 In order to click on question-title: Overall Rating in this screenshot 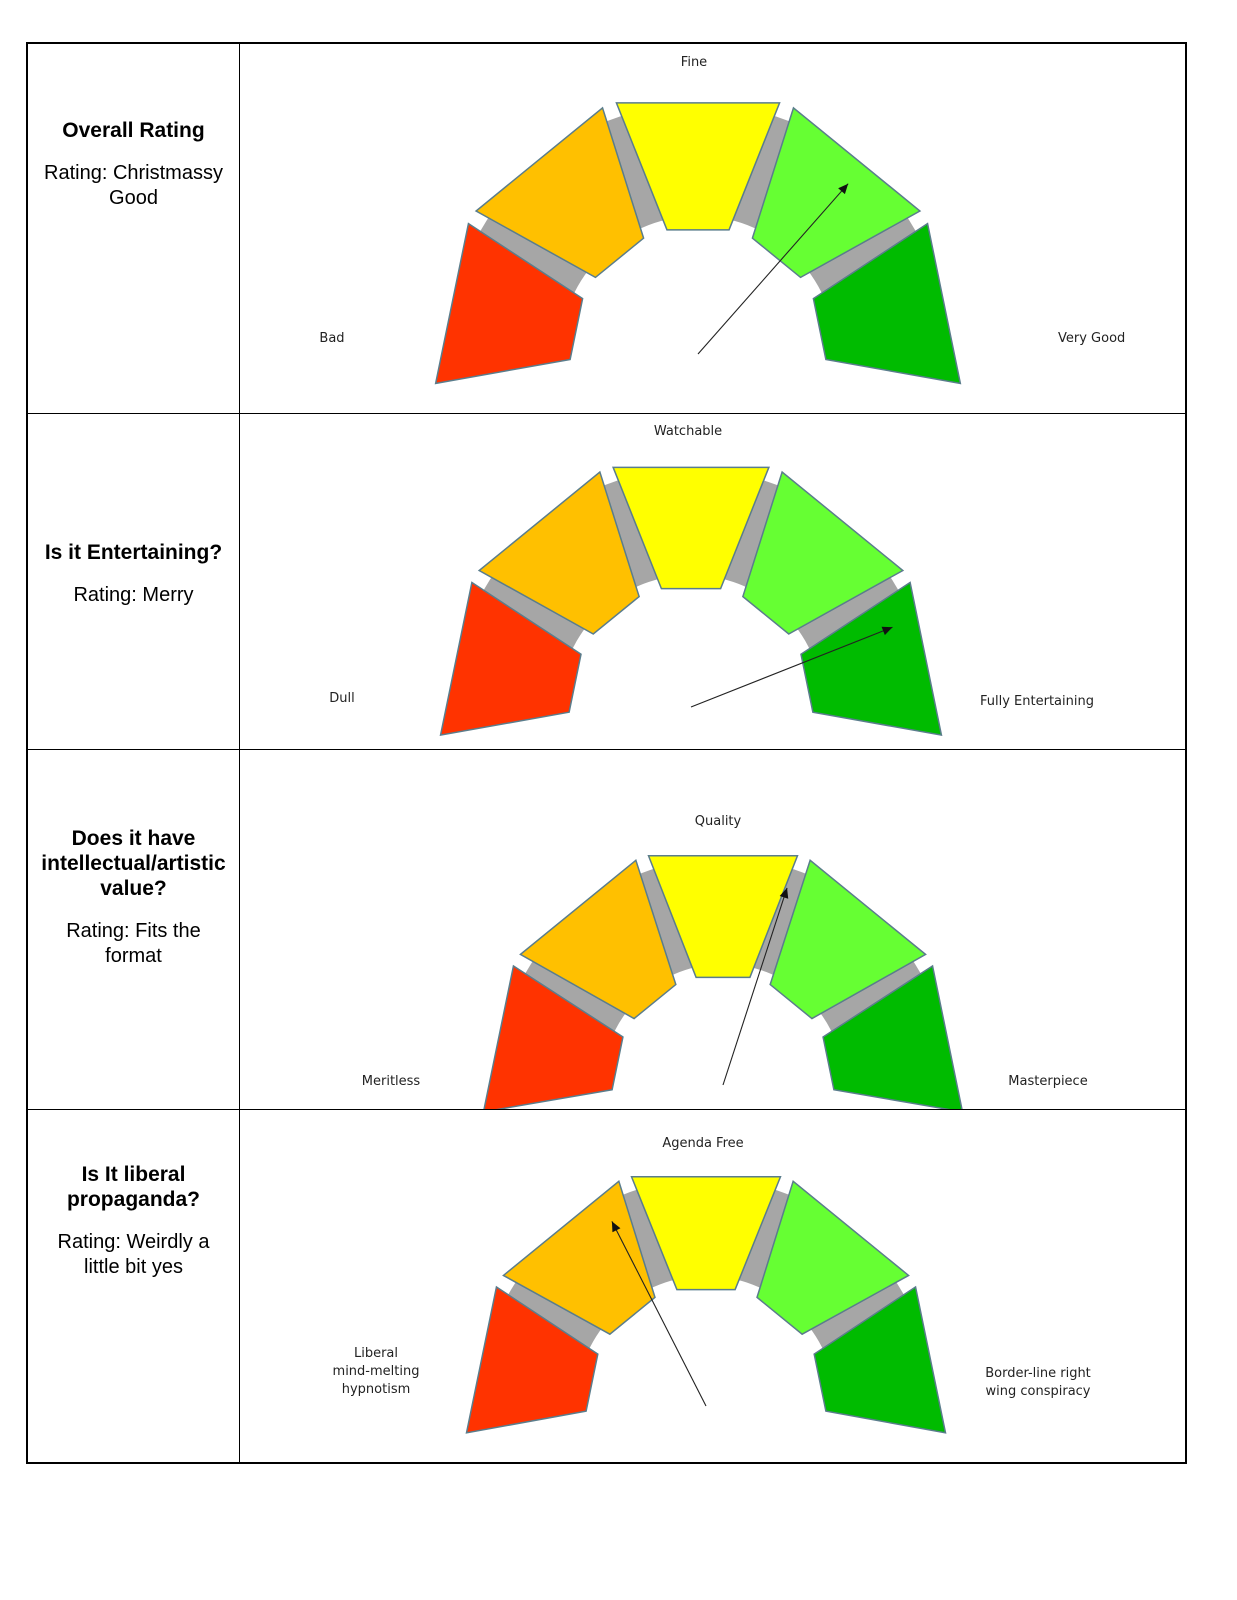, I will do `click(133, 130)`.